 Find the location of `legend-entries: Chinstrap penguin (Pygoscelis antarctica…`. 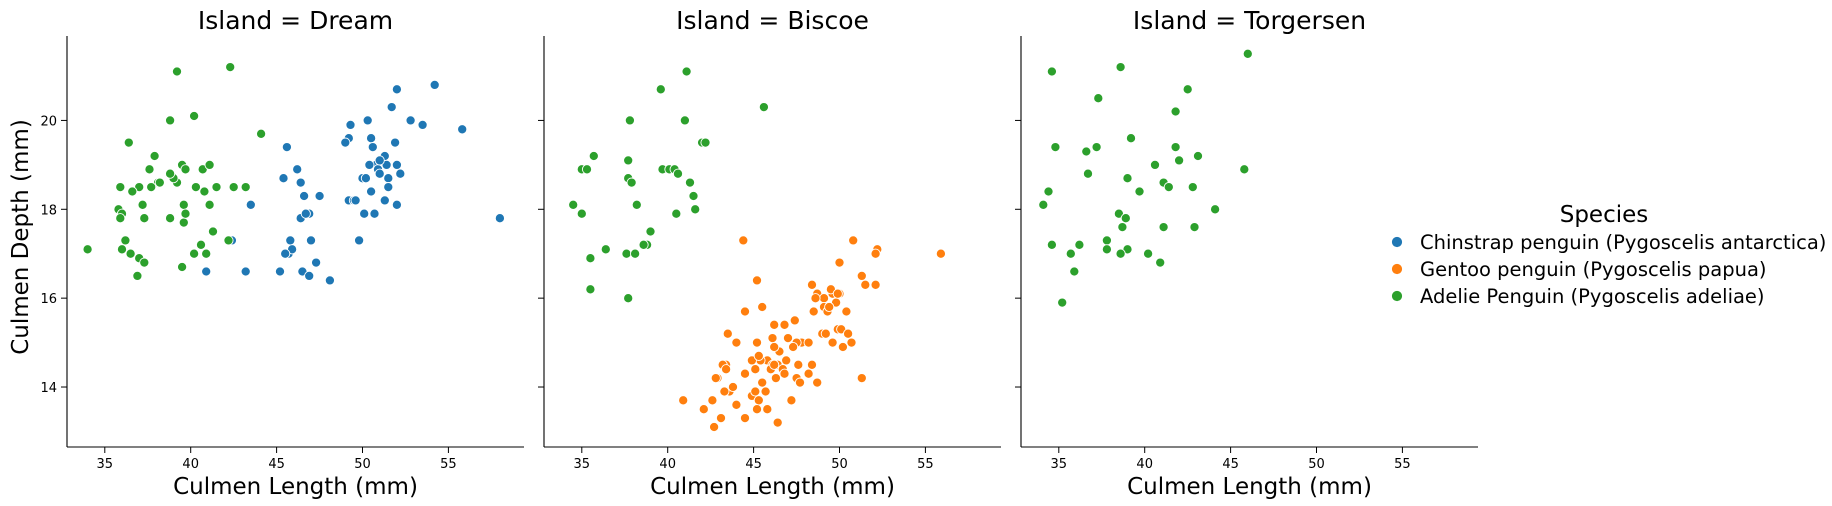

legend-entries: Chinstrap penguin (Pygoscelis antarctica… is located at coordinates (1608, 269).